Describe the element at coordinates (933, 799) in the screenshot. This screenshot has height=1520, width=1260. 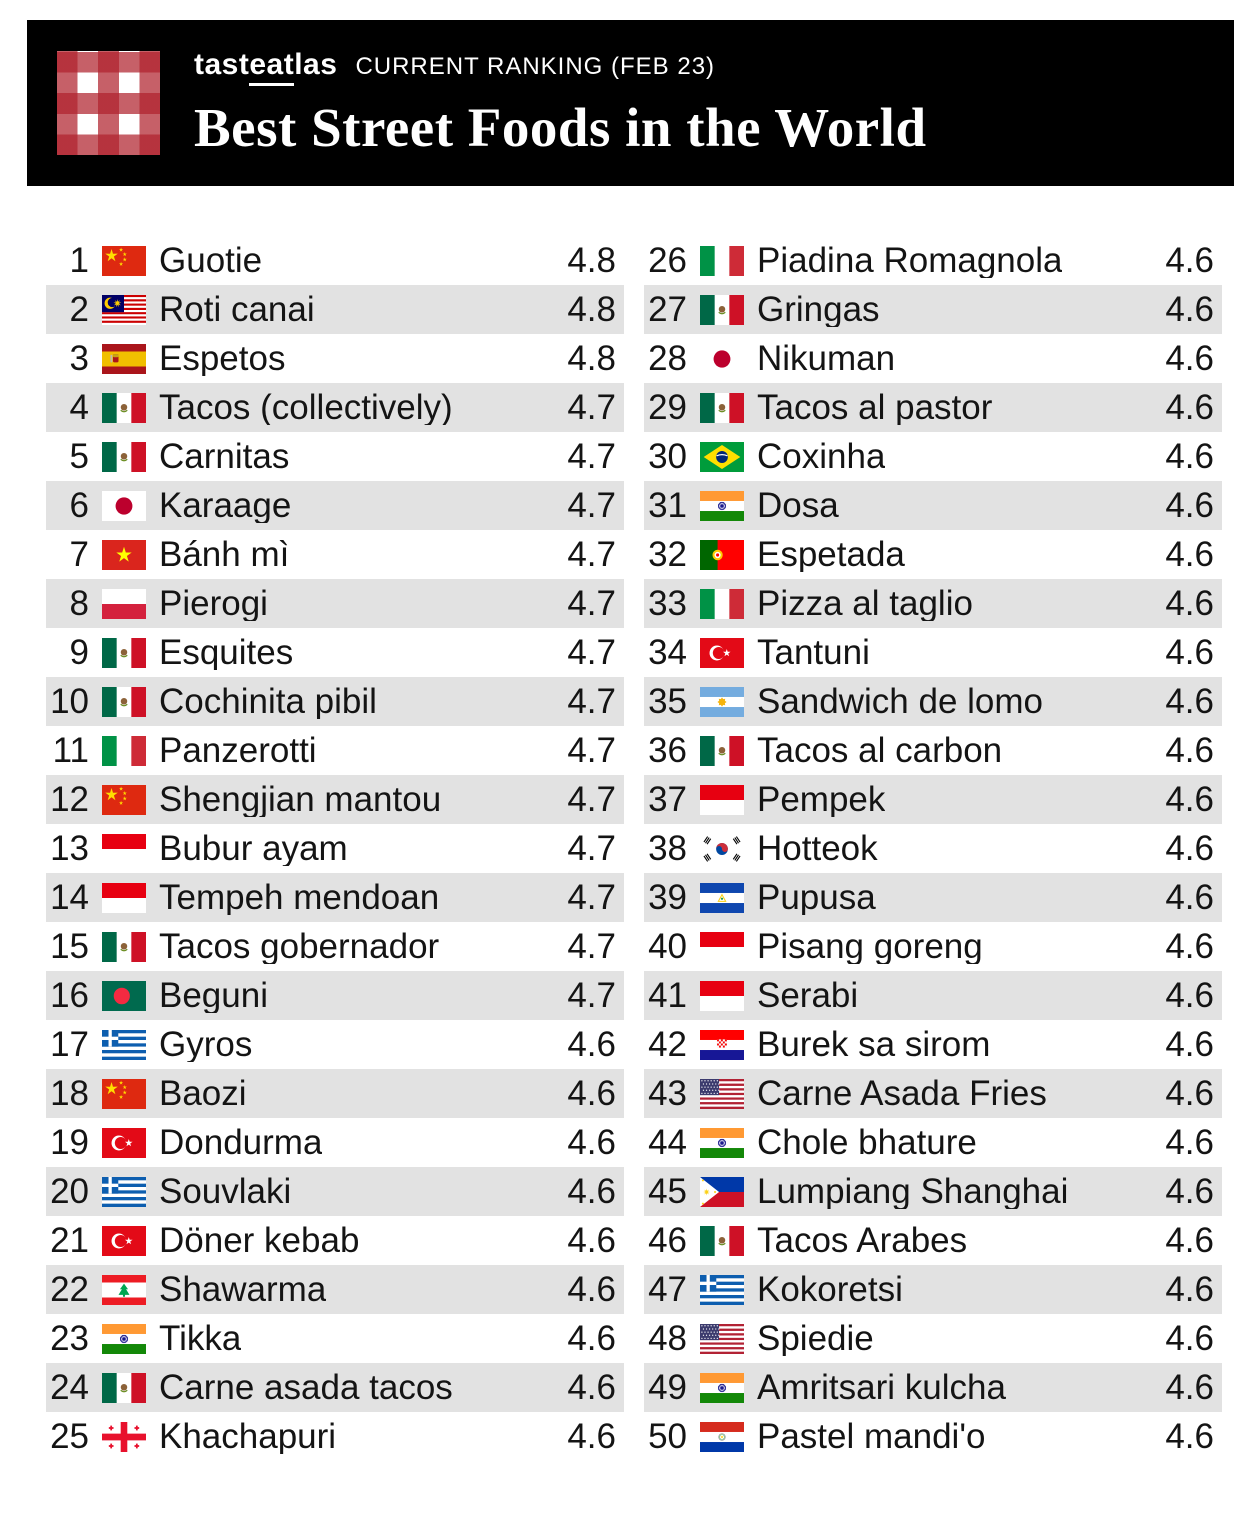
I see `list-item: 37 Pempek 4.6` at that location.